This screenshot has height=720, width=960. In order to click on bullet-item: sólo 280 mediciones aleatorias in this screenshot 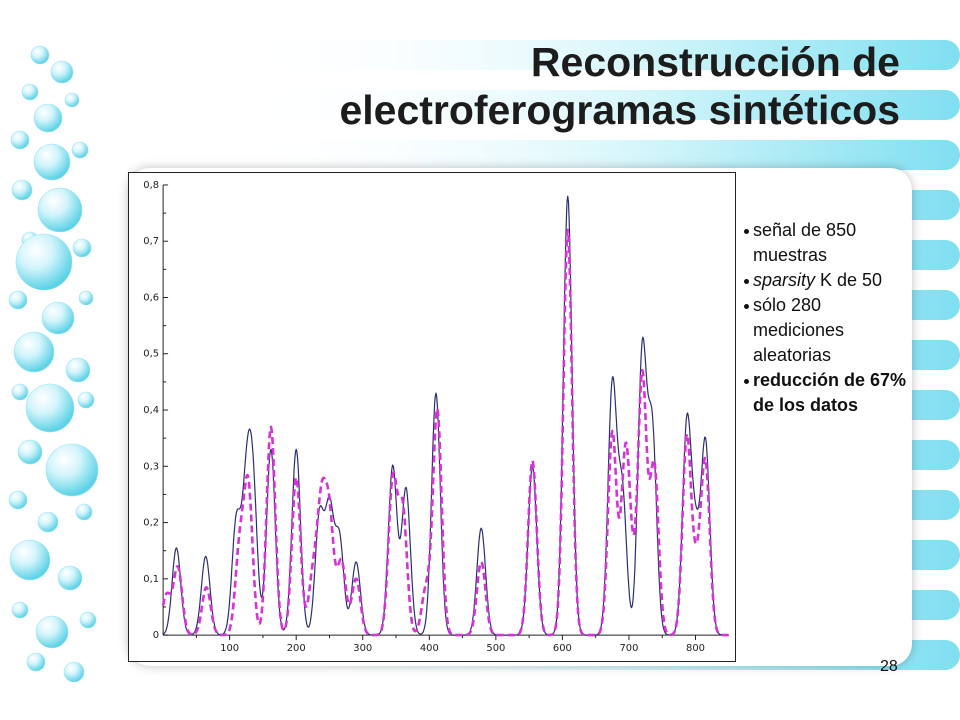, I will do `click(829, 330)`.